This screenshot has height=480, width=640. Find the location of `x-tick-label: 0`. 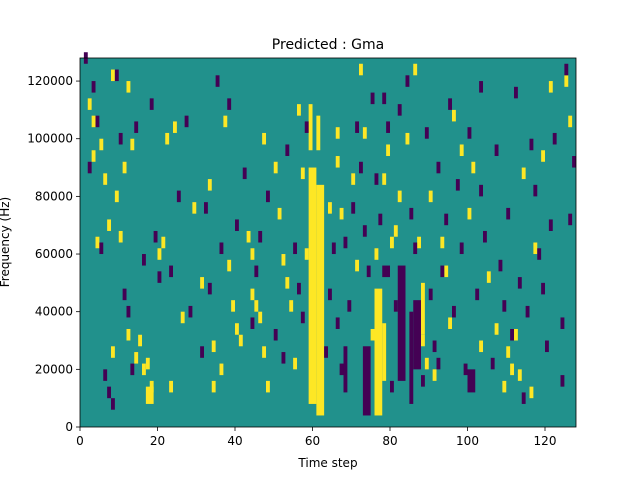

x-tick-label: 0 is located at coordinates (80, 441).